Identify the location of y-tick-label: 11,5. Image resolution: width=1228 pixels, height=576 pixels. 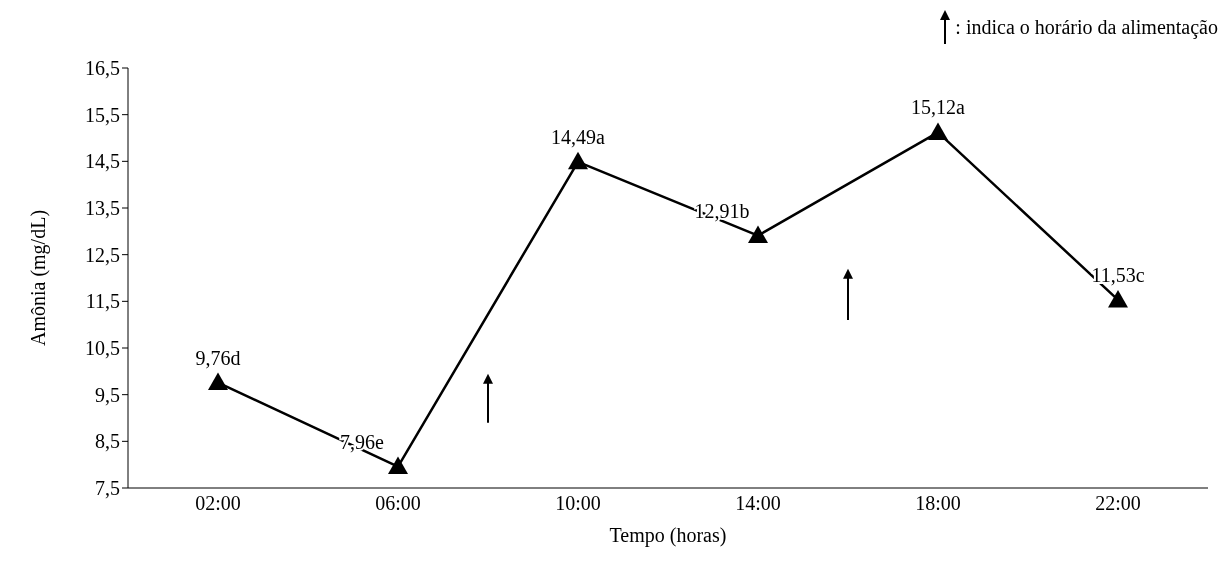
(102, 301).